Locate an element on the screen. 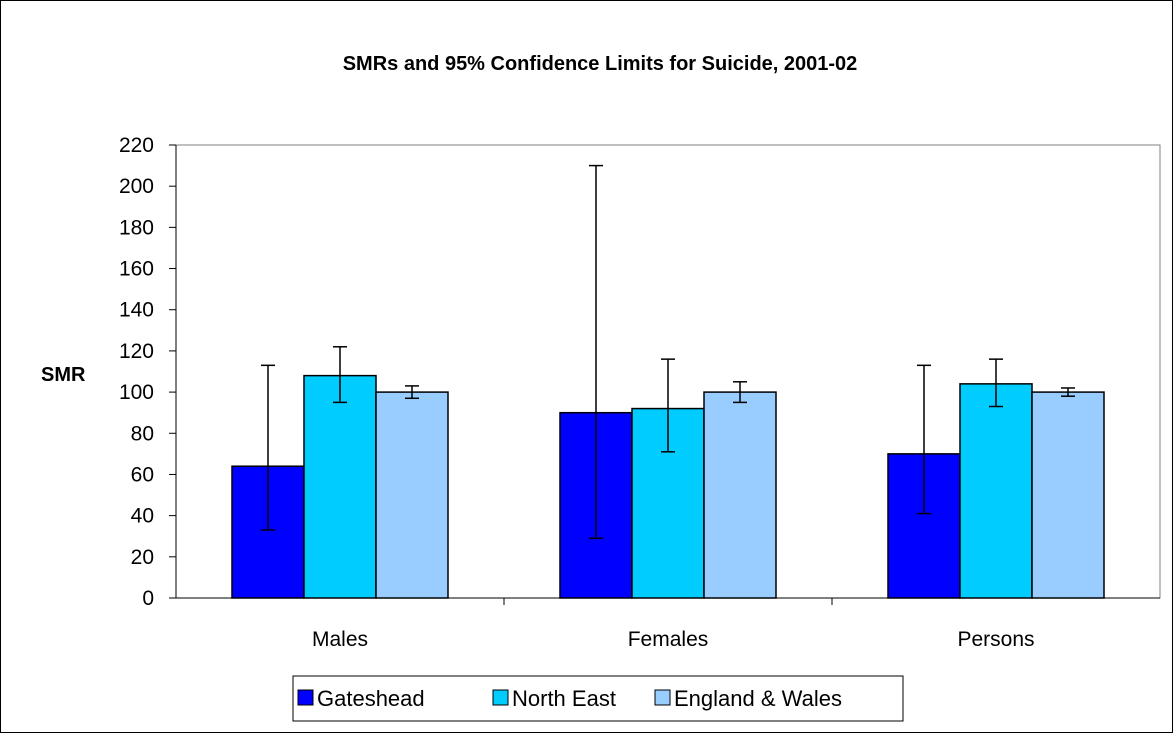 The image size is (1173, 733). y-tick-label: 20 is located at coordinates (142, 557).